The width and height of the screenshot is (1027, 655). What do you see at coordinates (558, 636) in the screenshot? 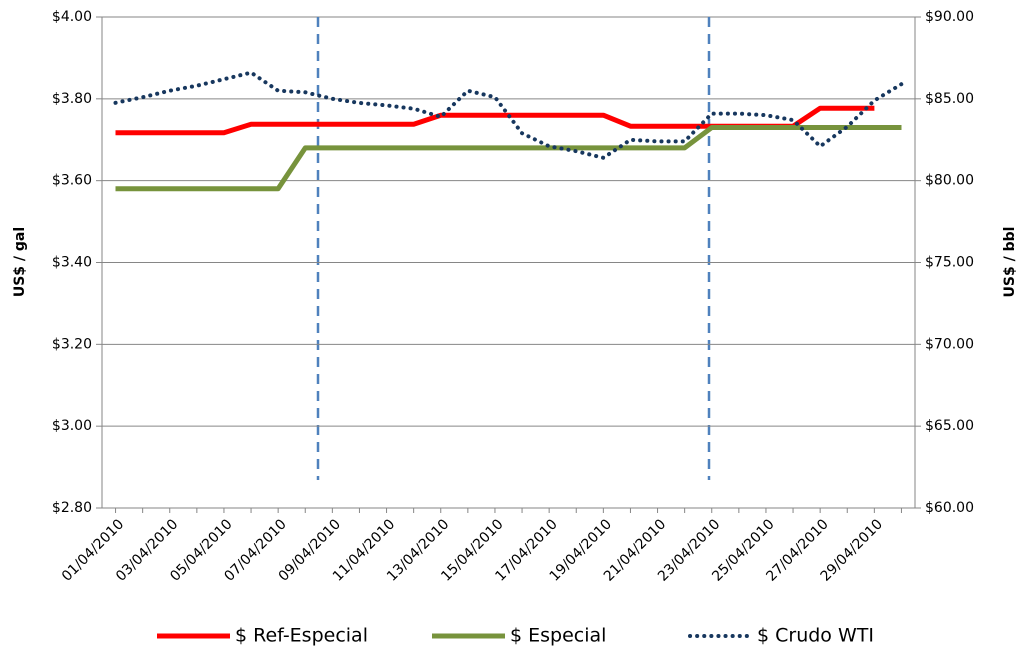
I see `legend-label: $ Especial` at bounding box center [558, 636].